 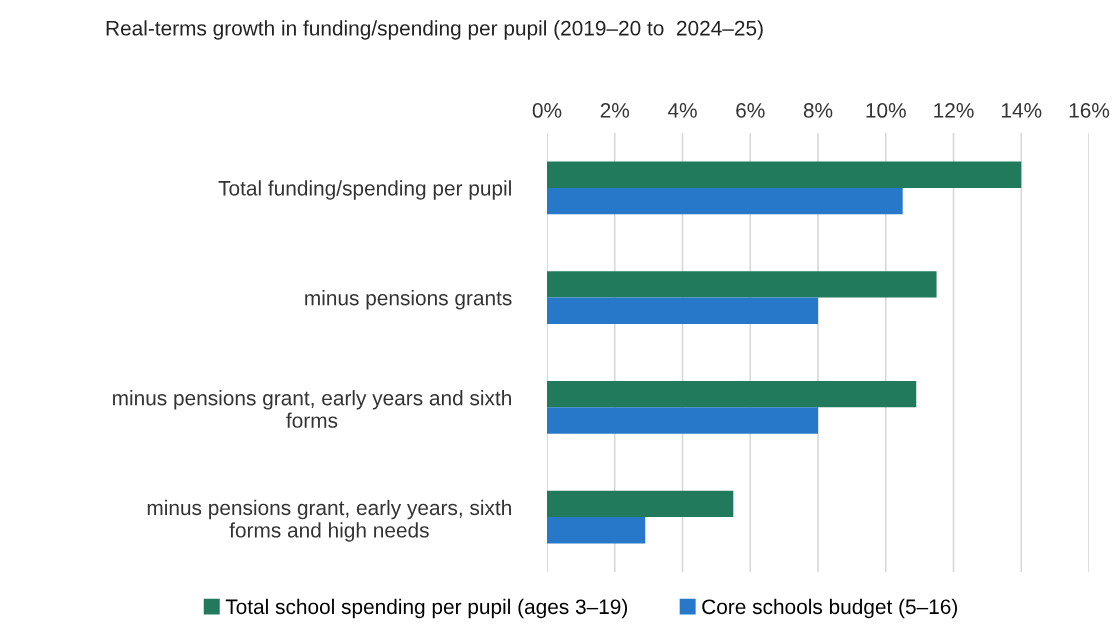 I want to click on x-tick-label: 16%, so click(x=1089, y=110).